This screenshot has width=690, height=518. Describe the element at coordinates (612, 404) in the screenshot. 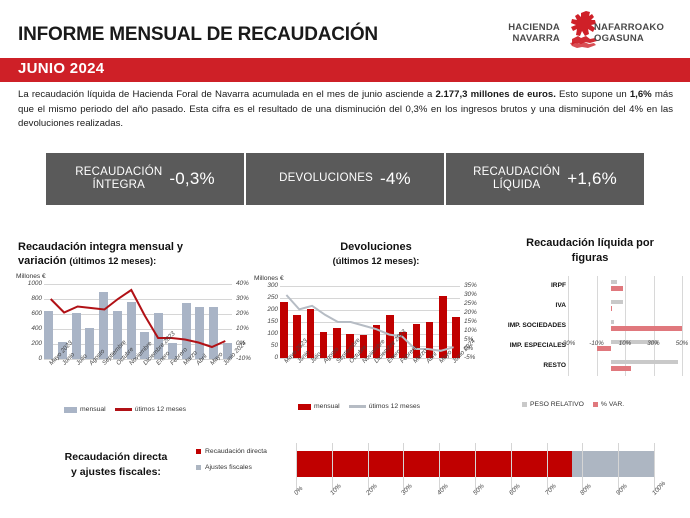

I see `legend-label: % VAR.` at that location.